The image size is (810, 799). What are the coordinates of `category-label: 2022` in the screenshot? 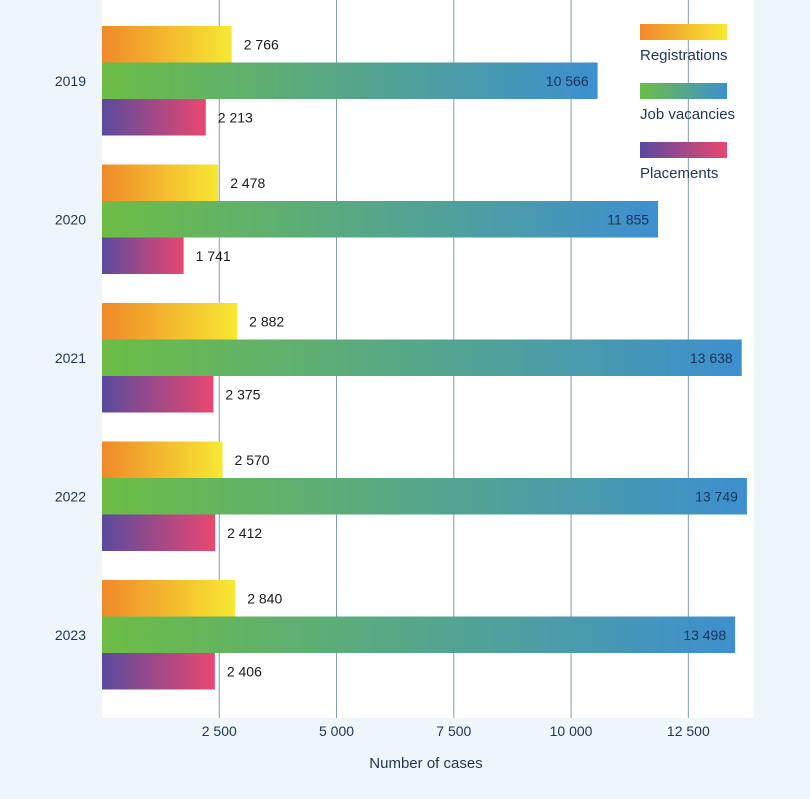 It's located at (70, 496).